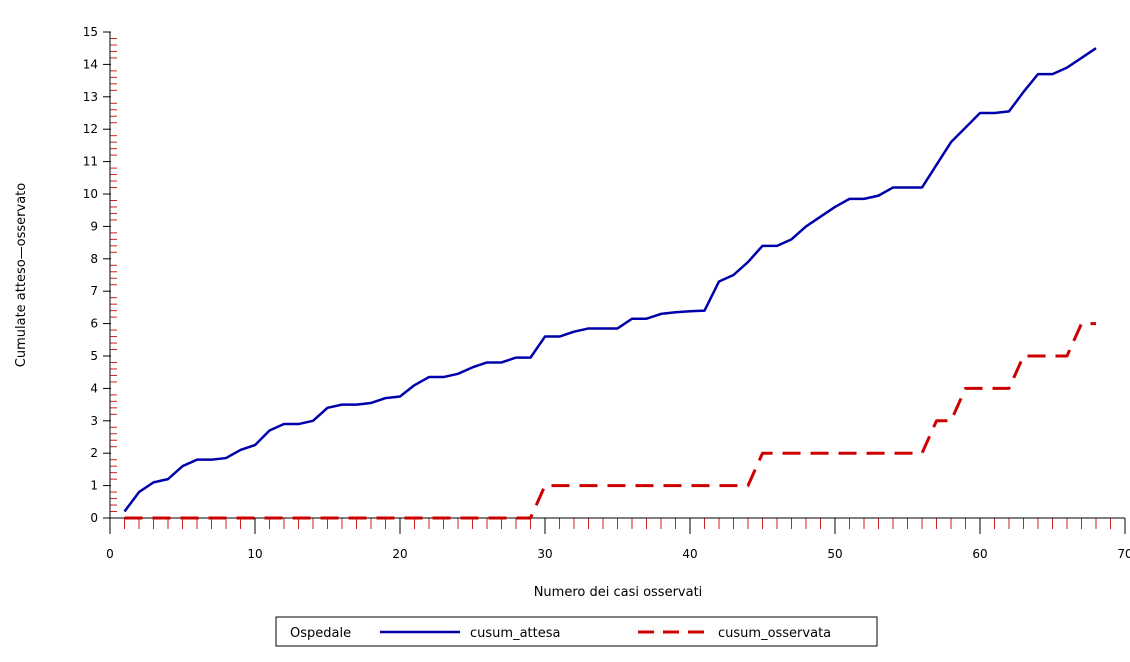 The width and height of the screenshot is (1130, 662). What do you see at coordinates (979, 554) in the screenshot?
I see `x-tick-label: 60` at bounding box center [979, 554].